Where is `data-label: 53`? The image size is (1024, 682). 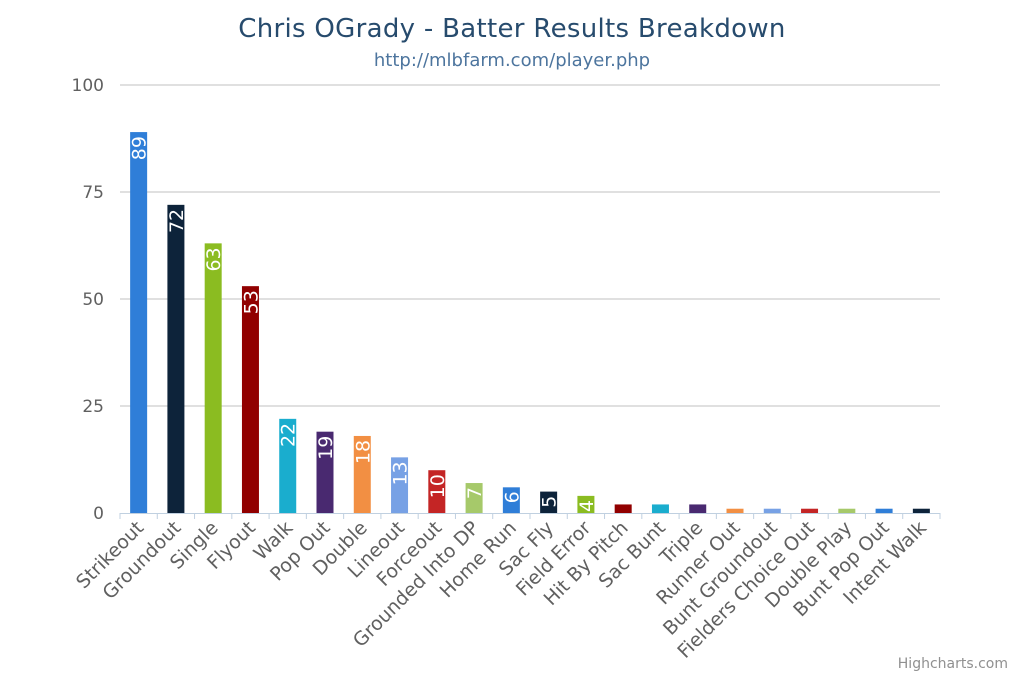 data-label: 53 is located at coordinates (251, 302).